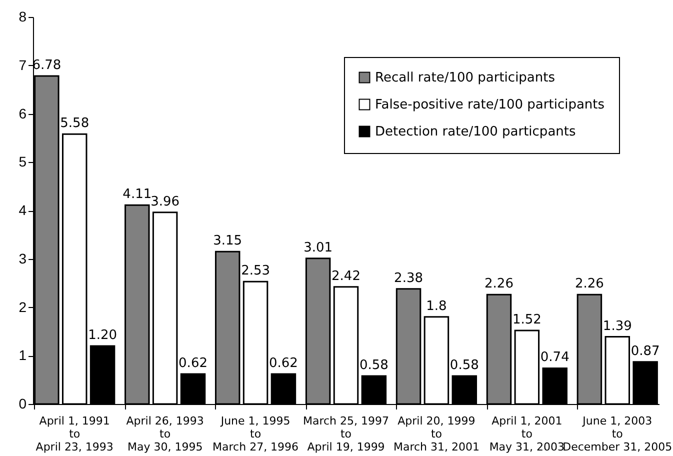  Describe the element at coordinates (617, 434) in the screenshot. I see `x-tick-label: June 1, 2003 to December 31, 2005` at that location.